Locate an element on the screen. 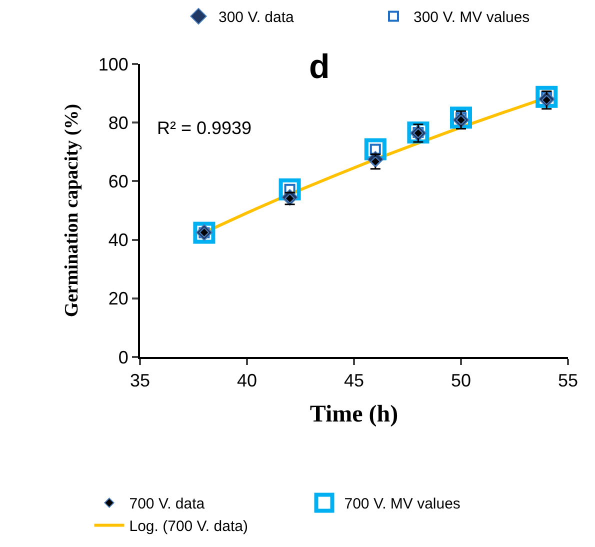  y-tick-label: 0 is located at coordinates (123, 357).